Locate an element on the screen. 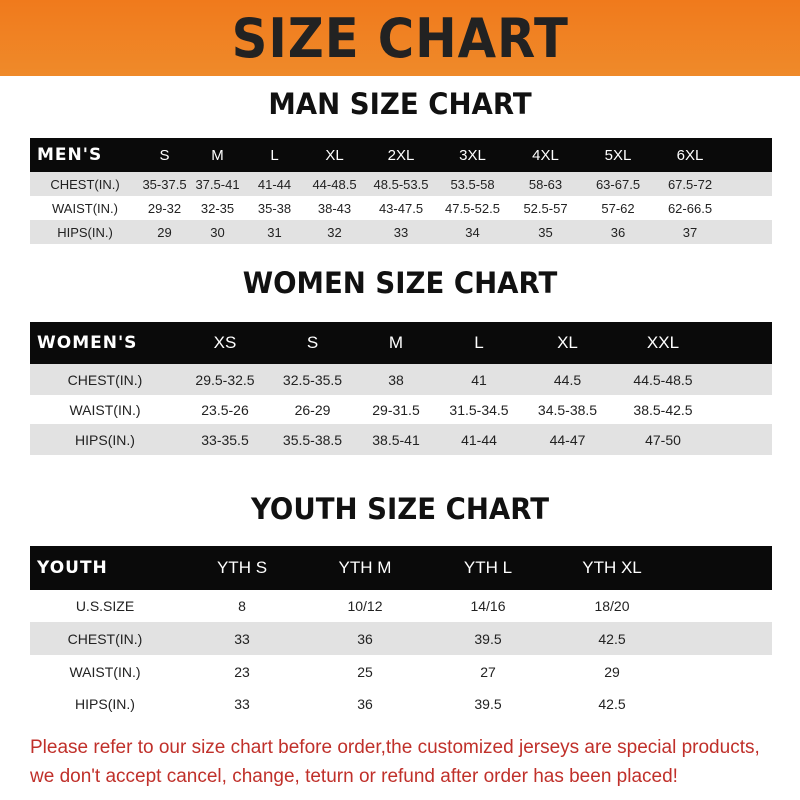  size-column-header: 2XL is located at coordinates (401, 155).